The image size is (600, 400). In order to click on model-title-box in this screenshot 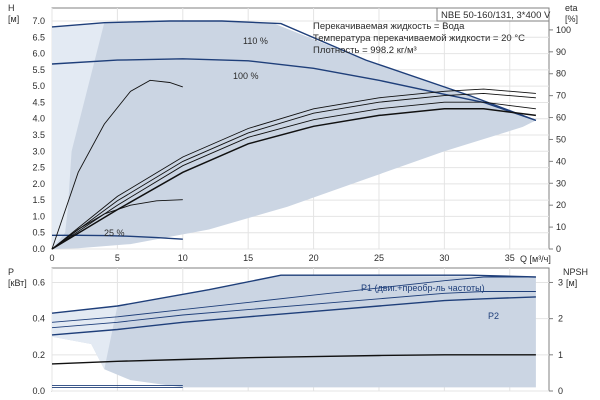, I will do `click(493, 14)`.